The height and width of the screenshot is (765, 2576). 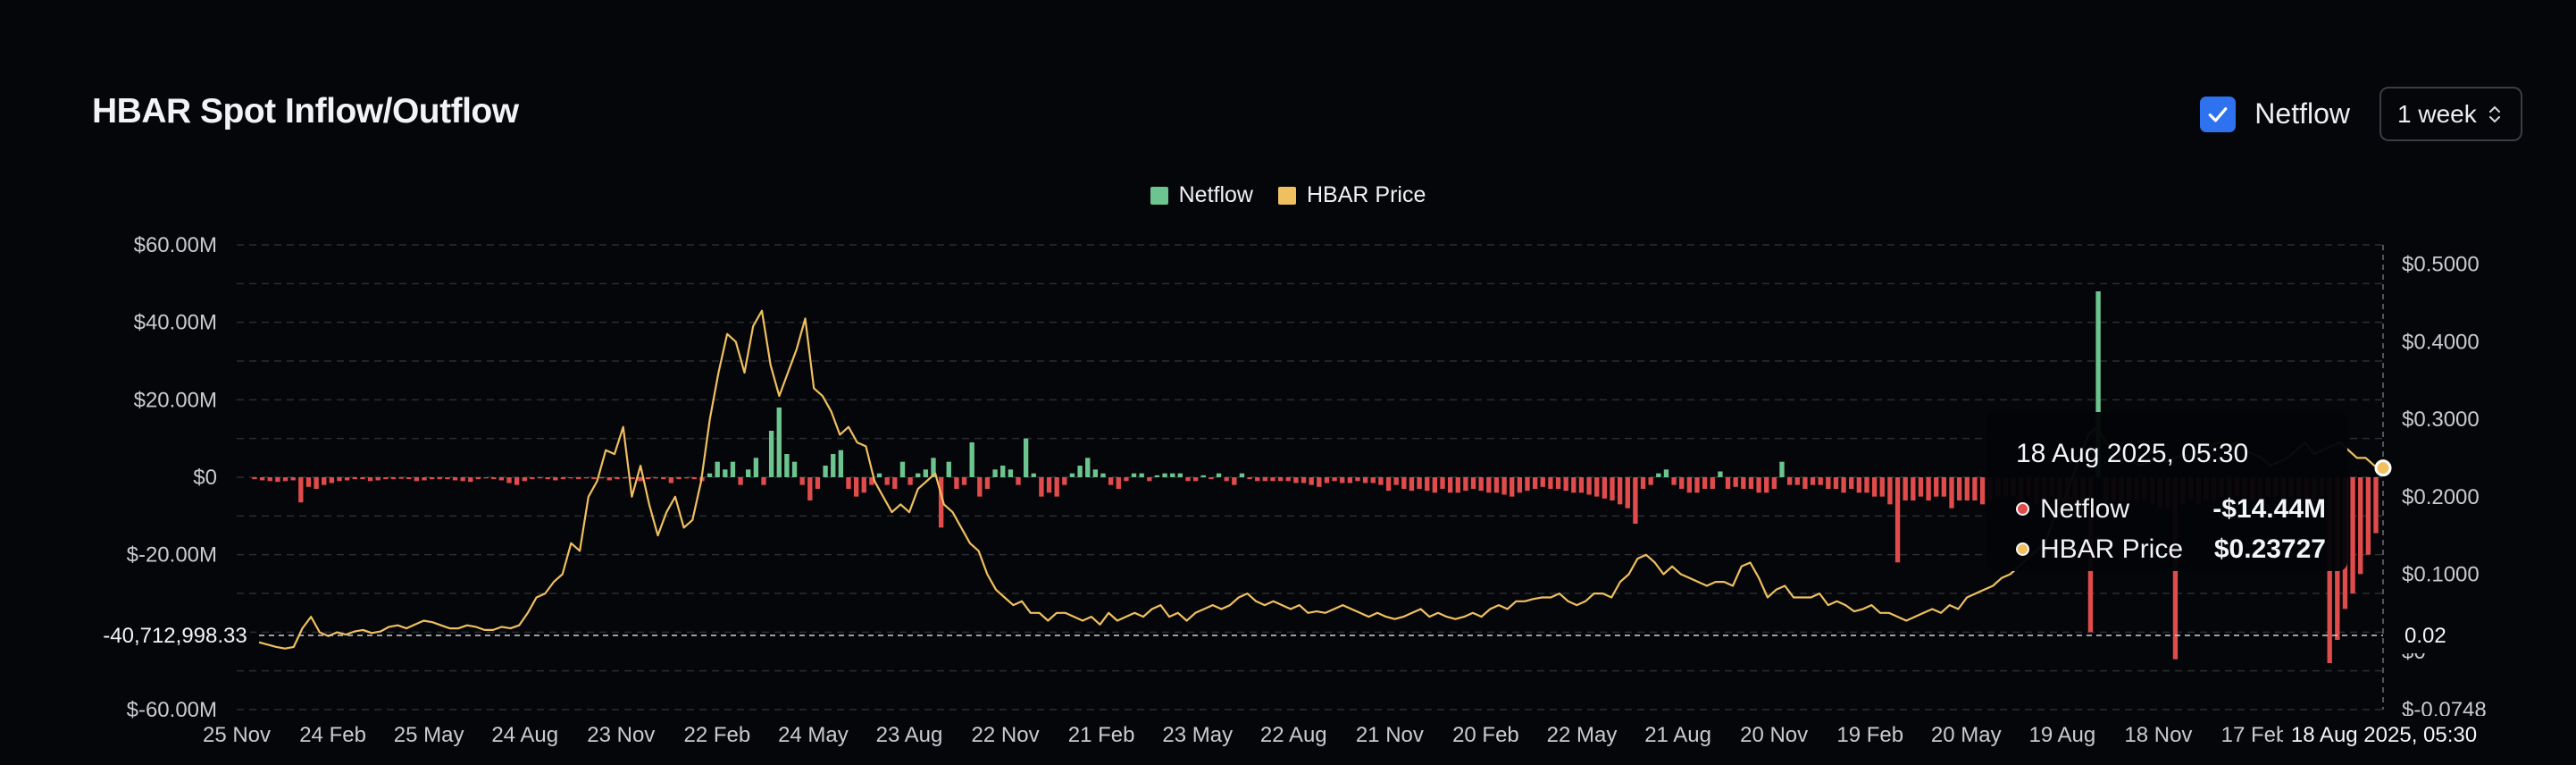 What do you see at coordinates (2441, 497) in the screenshot?
I see `y-right-tick-label: $0.2000` at bounding box center [2441, 497].